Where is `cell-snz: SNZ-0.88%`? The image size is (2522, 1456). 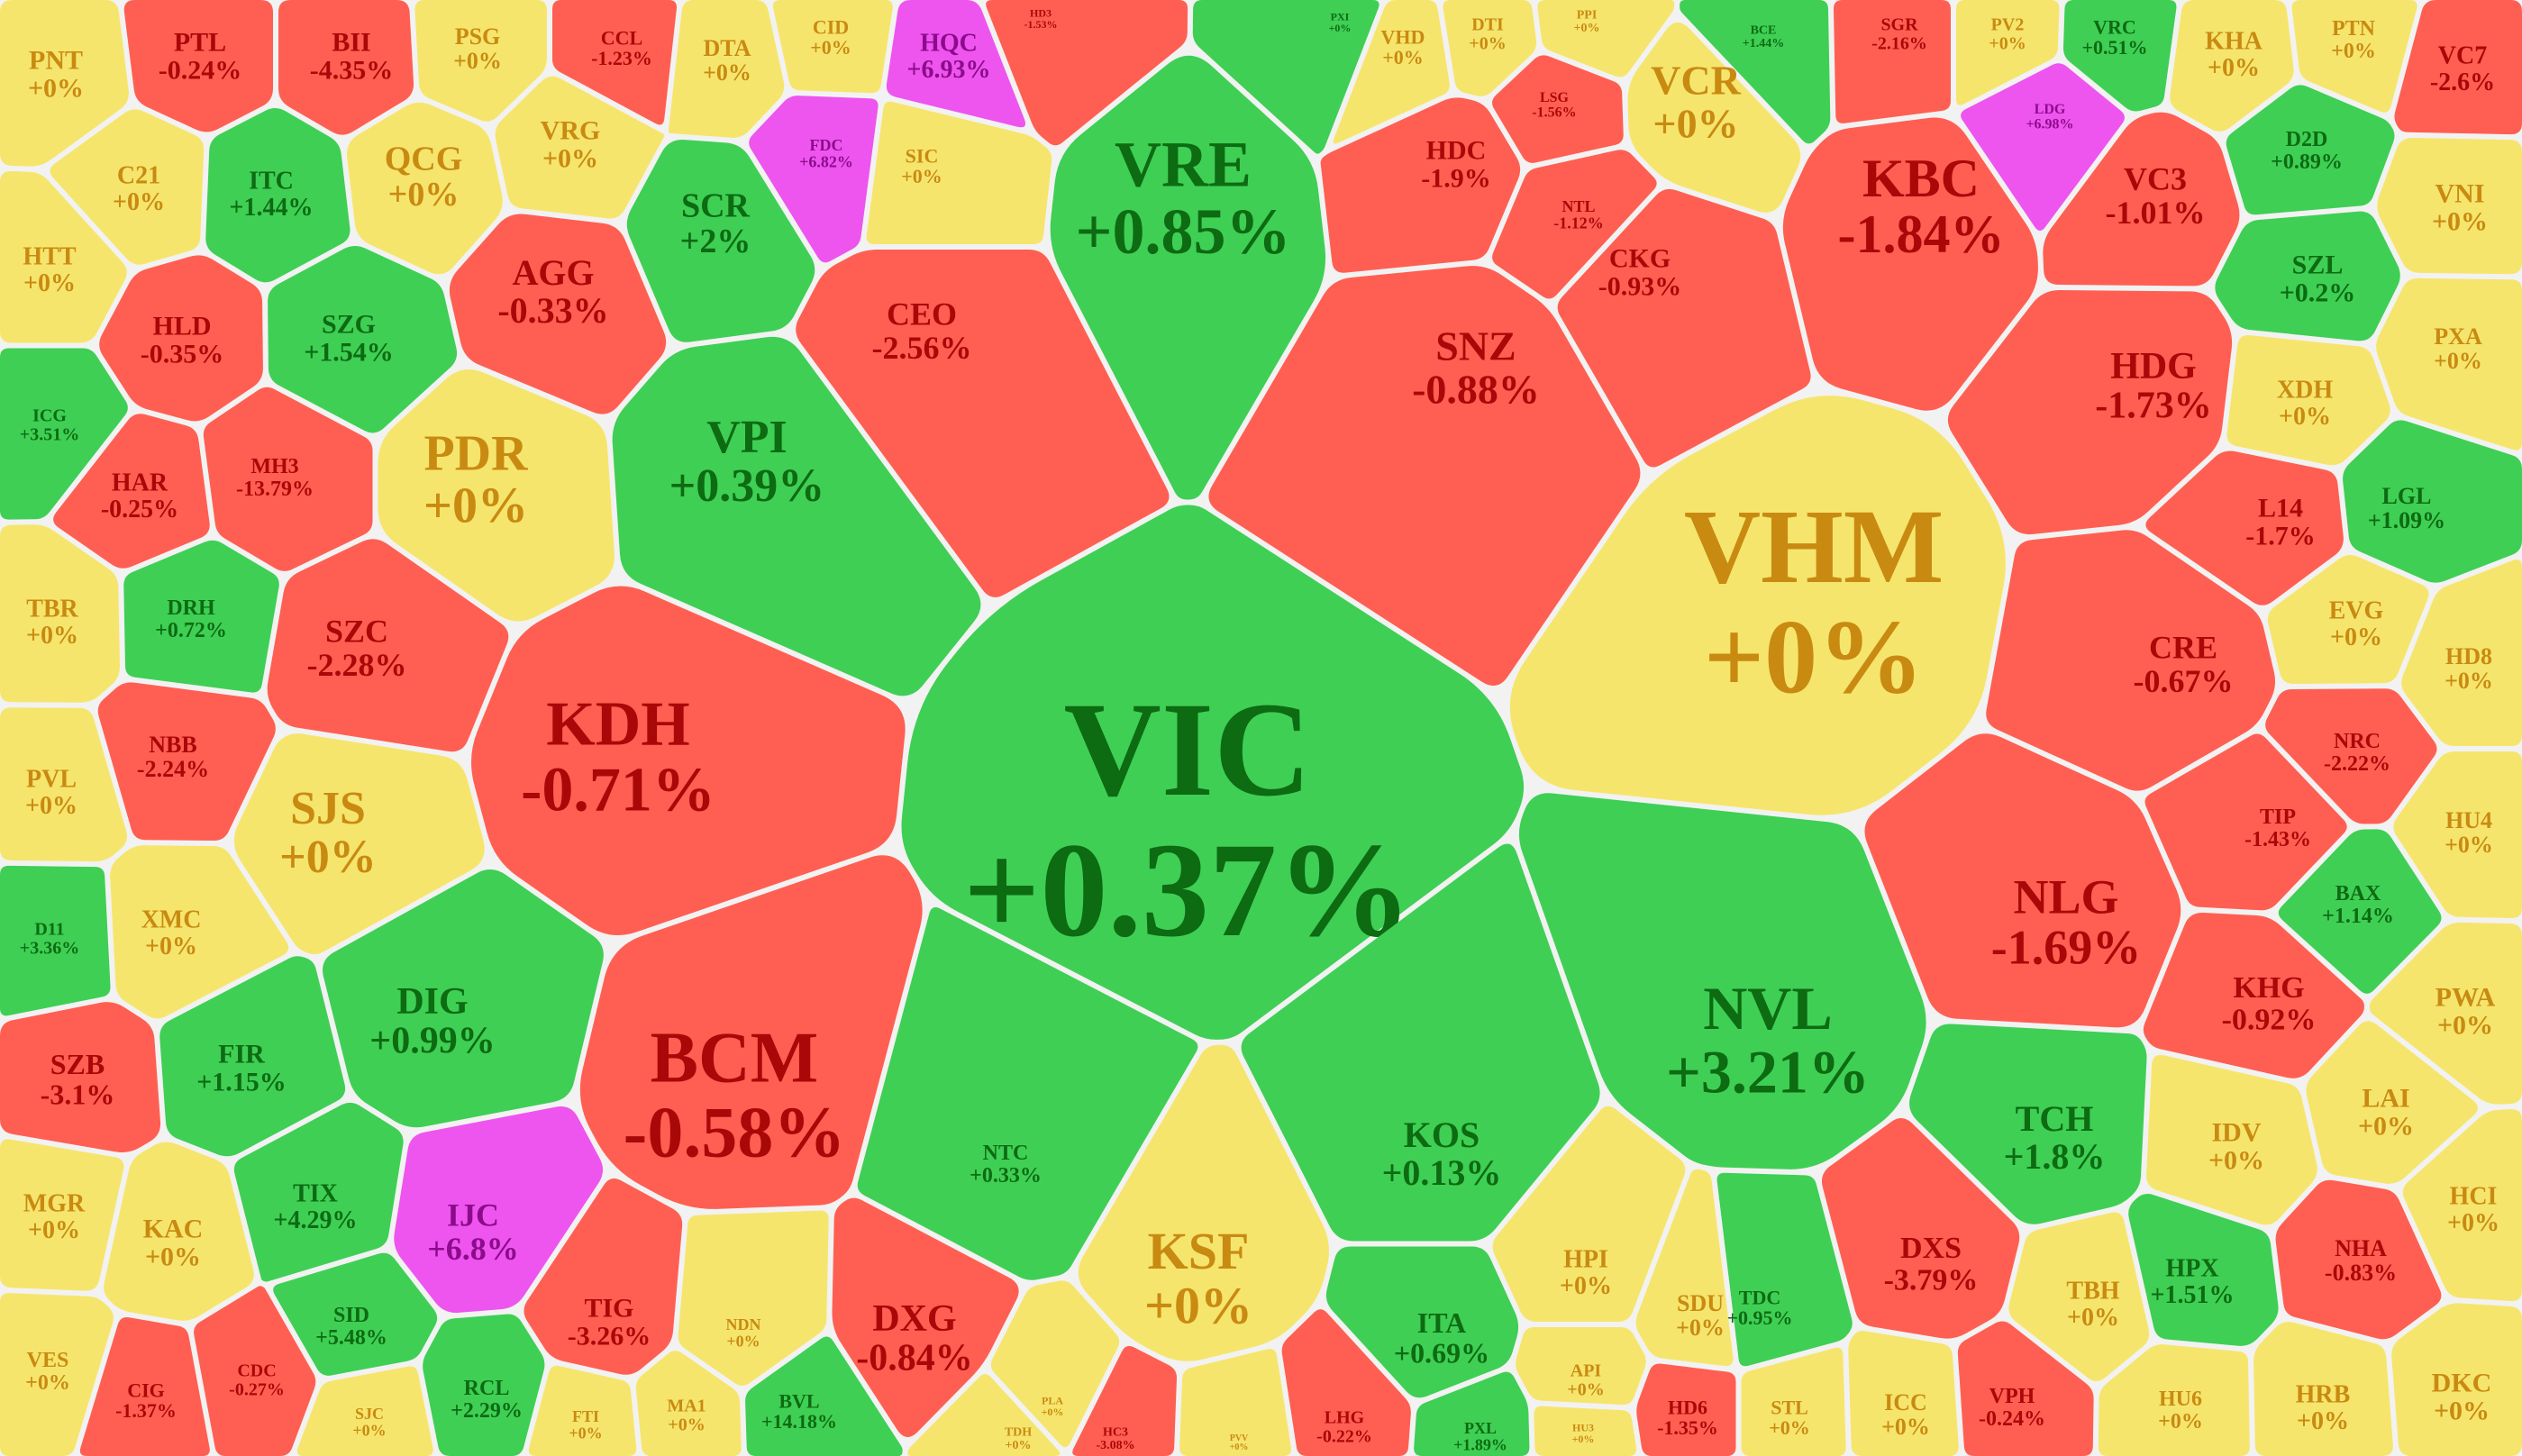 cell-snz: SNZ-0.88% is located at coordinates (1424, 477).